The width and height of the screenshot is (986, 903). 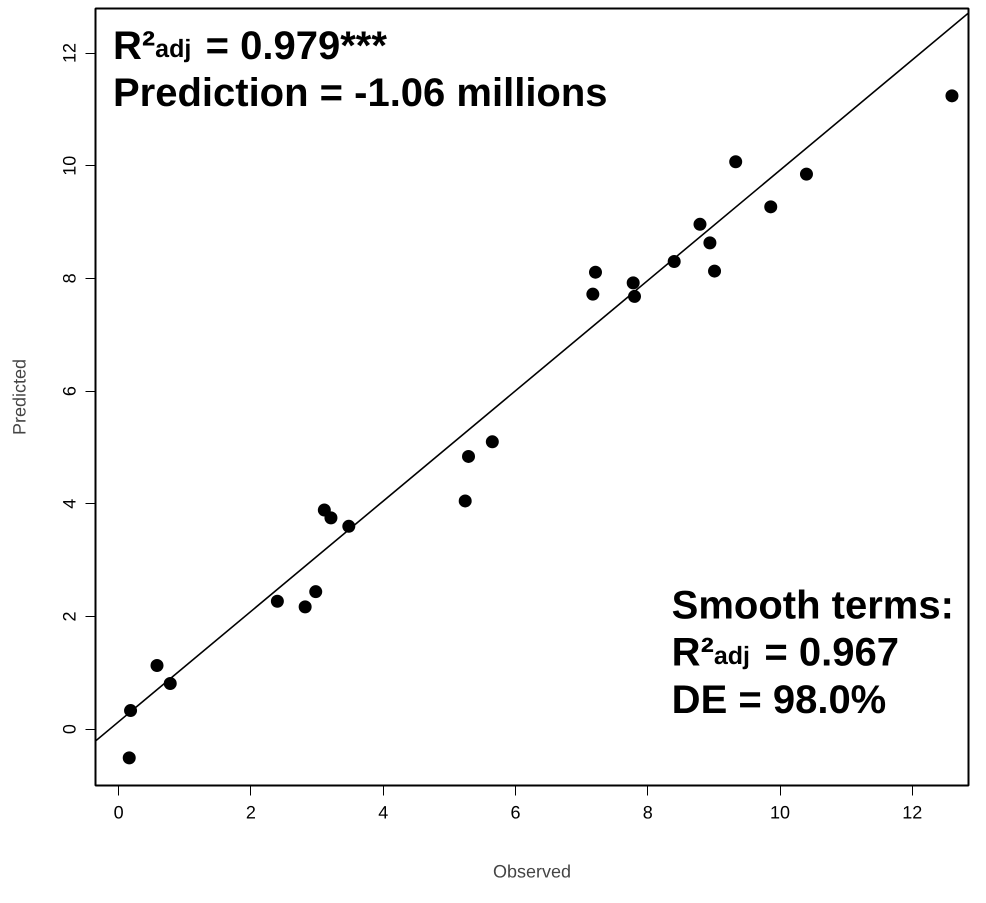 What do you see at coordinates (532, 872) in the screenshot?
I see `x-axis-title: Observed` at bounding box center [532, 872].